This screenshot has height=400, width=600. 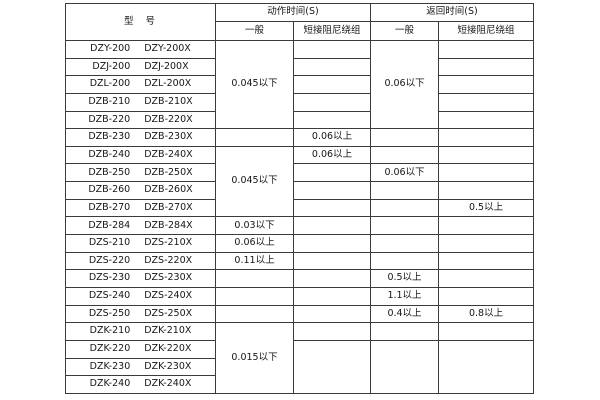 What do you see at coordinates (168, 172) in the screenshot?
I see `model-name-x: DZB-250X` at bounding box center [168, 172].